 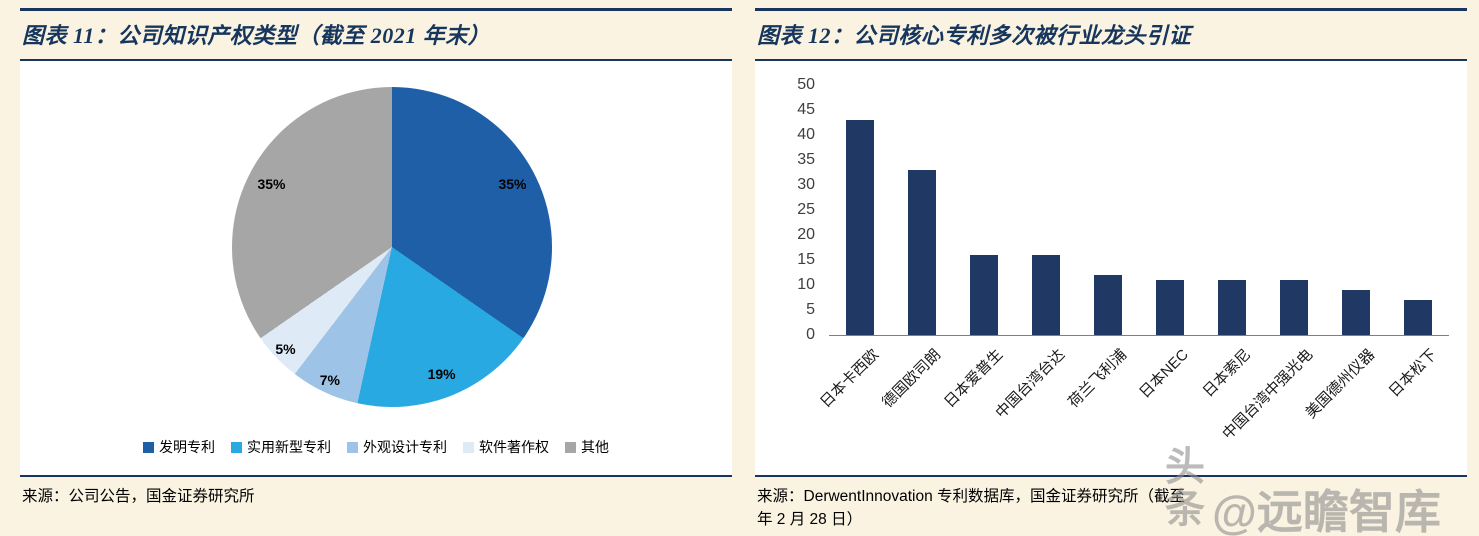 I want to click on pie-slice-label: 7%, so click(x=330, y=380).